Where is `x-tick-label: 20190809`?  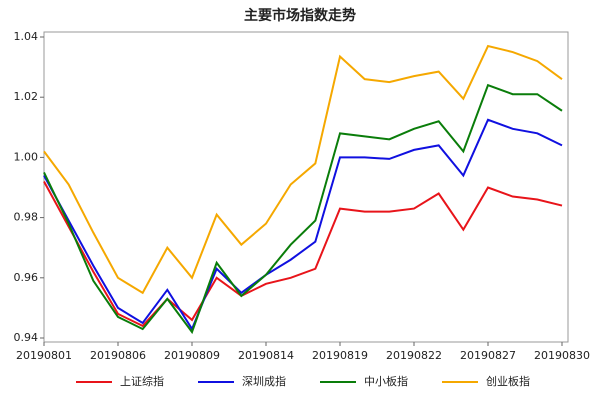 x-tick-label: 20190809 is located at coordinates (192, 355).